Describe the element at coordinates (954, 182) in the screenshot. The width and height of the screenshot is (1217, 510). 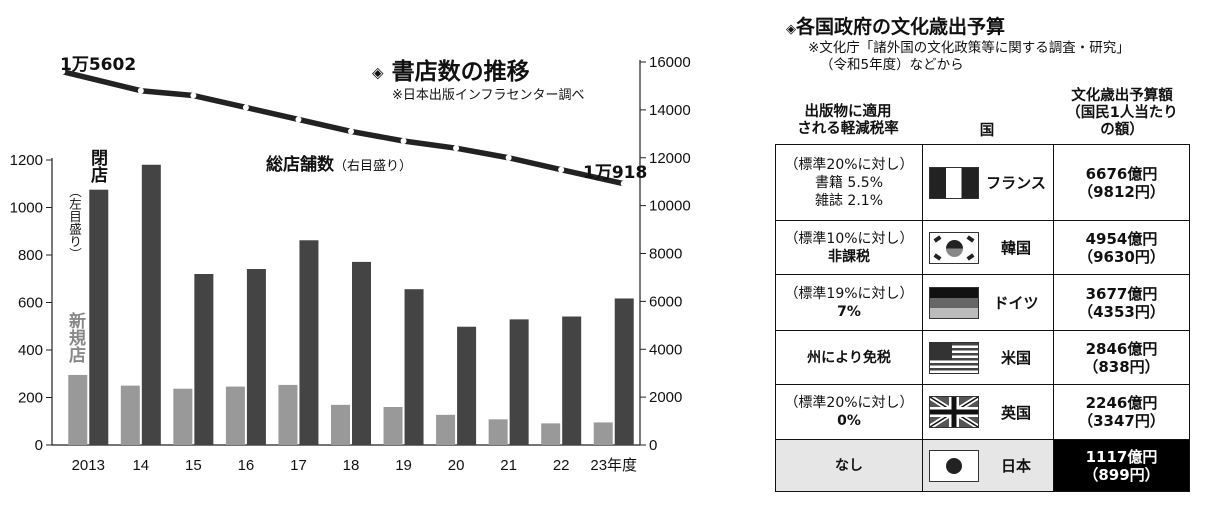
I see `france-flag-icon` at that location.